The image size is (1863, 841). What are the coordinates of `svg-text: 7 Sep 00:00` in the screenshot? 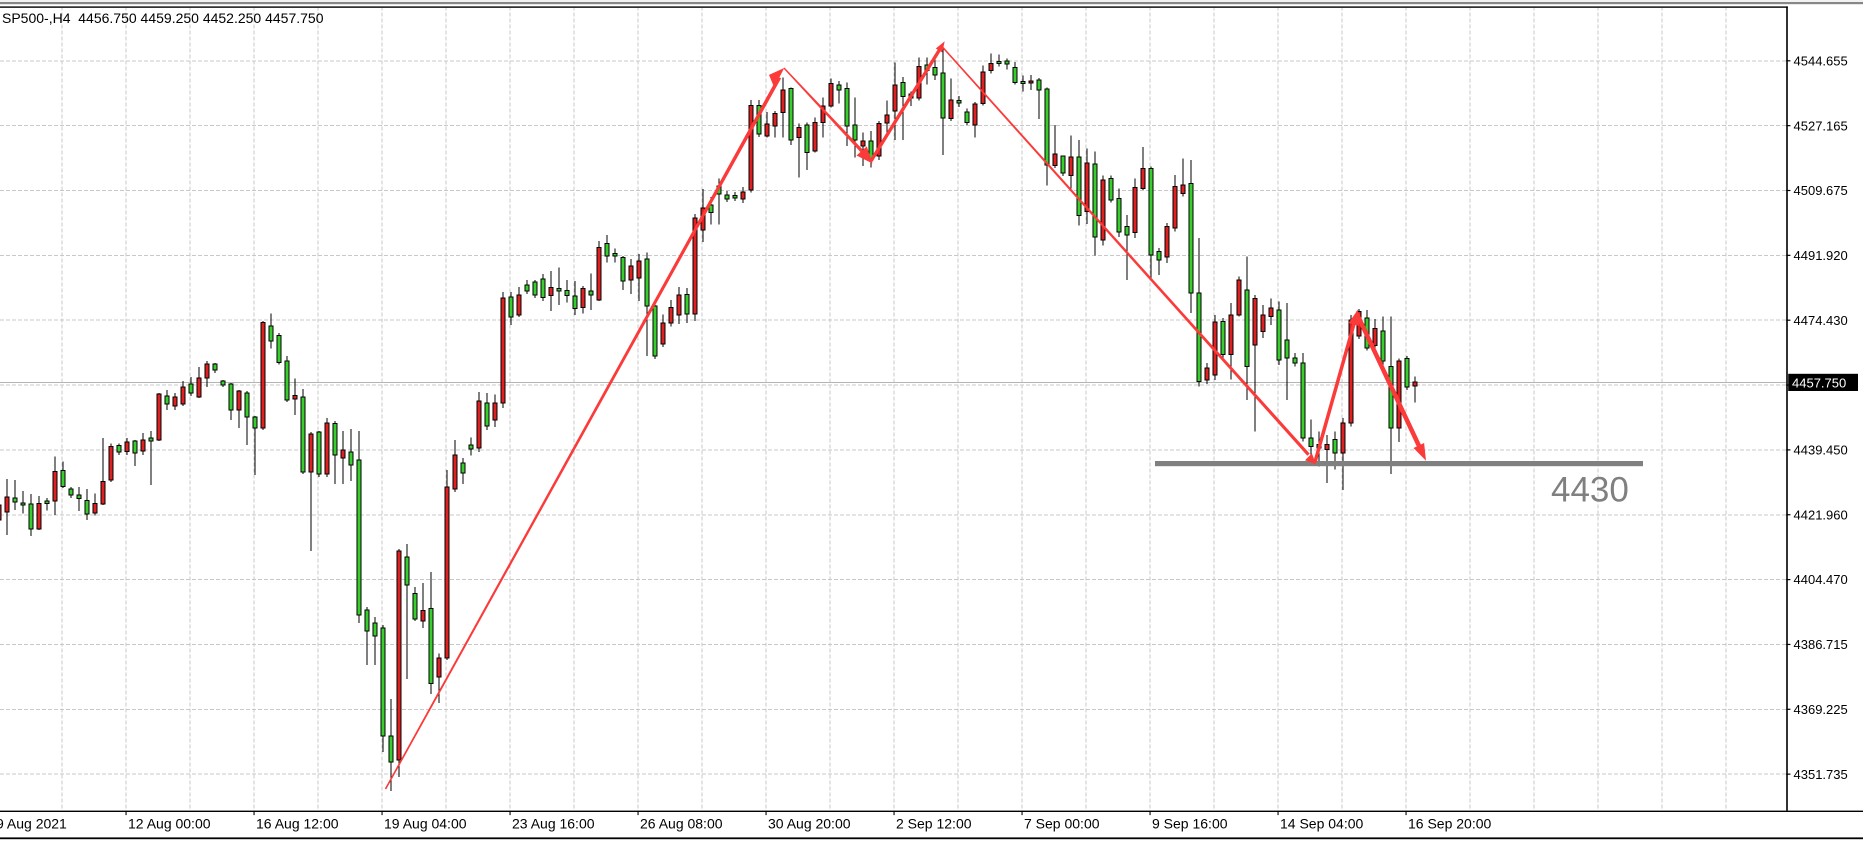 It's located at (1062, 824).